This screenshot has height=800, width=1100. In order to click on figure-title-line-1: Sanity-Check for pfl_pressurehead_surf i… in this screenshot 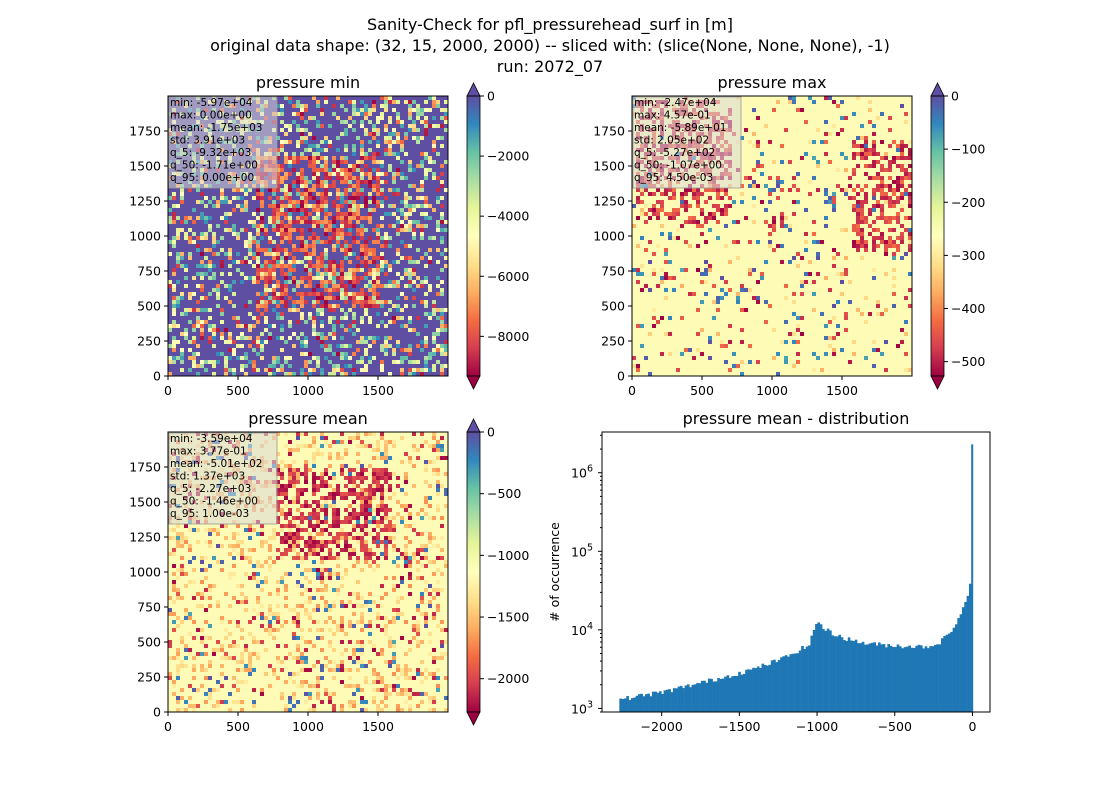, I will do `click(550, 25)`.